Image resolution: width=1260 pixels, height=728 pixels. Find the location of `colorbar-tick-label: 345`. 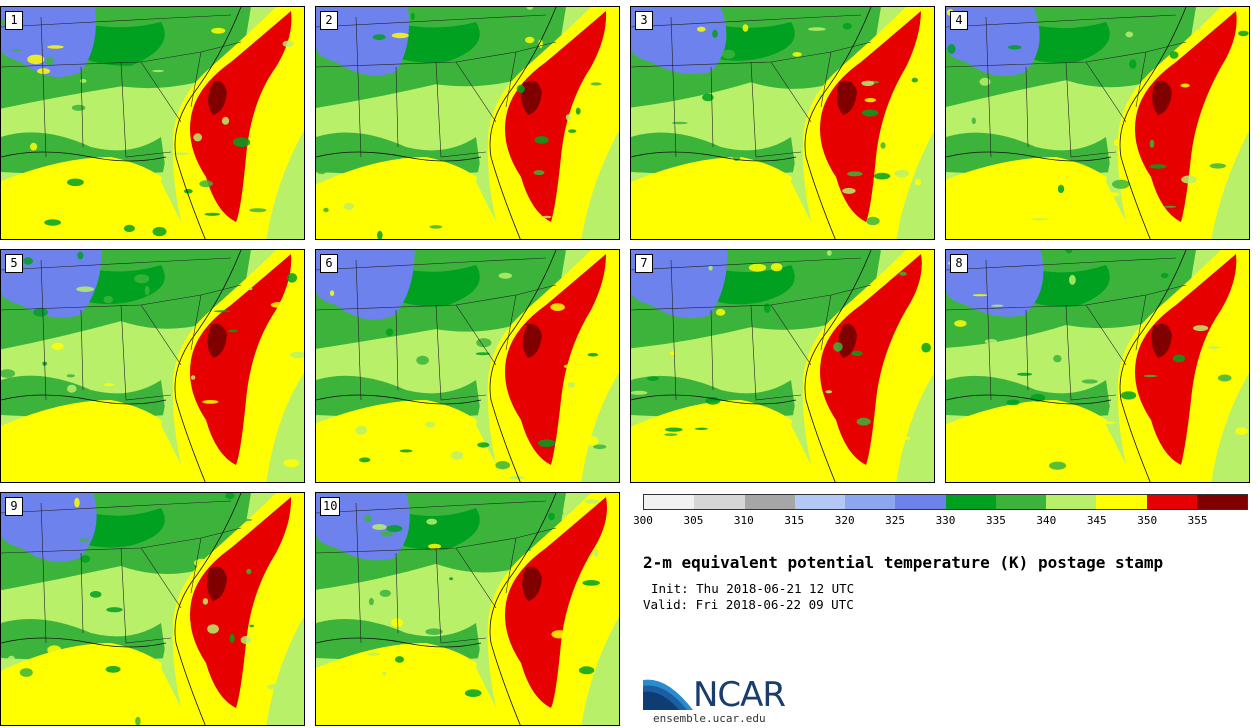

colorbar-tick-label: 345 is located at coordinates (1096, 520).